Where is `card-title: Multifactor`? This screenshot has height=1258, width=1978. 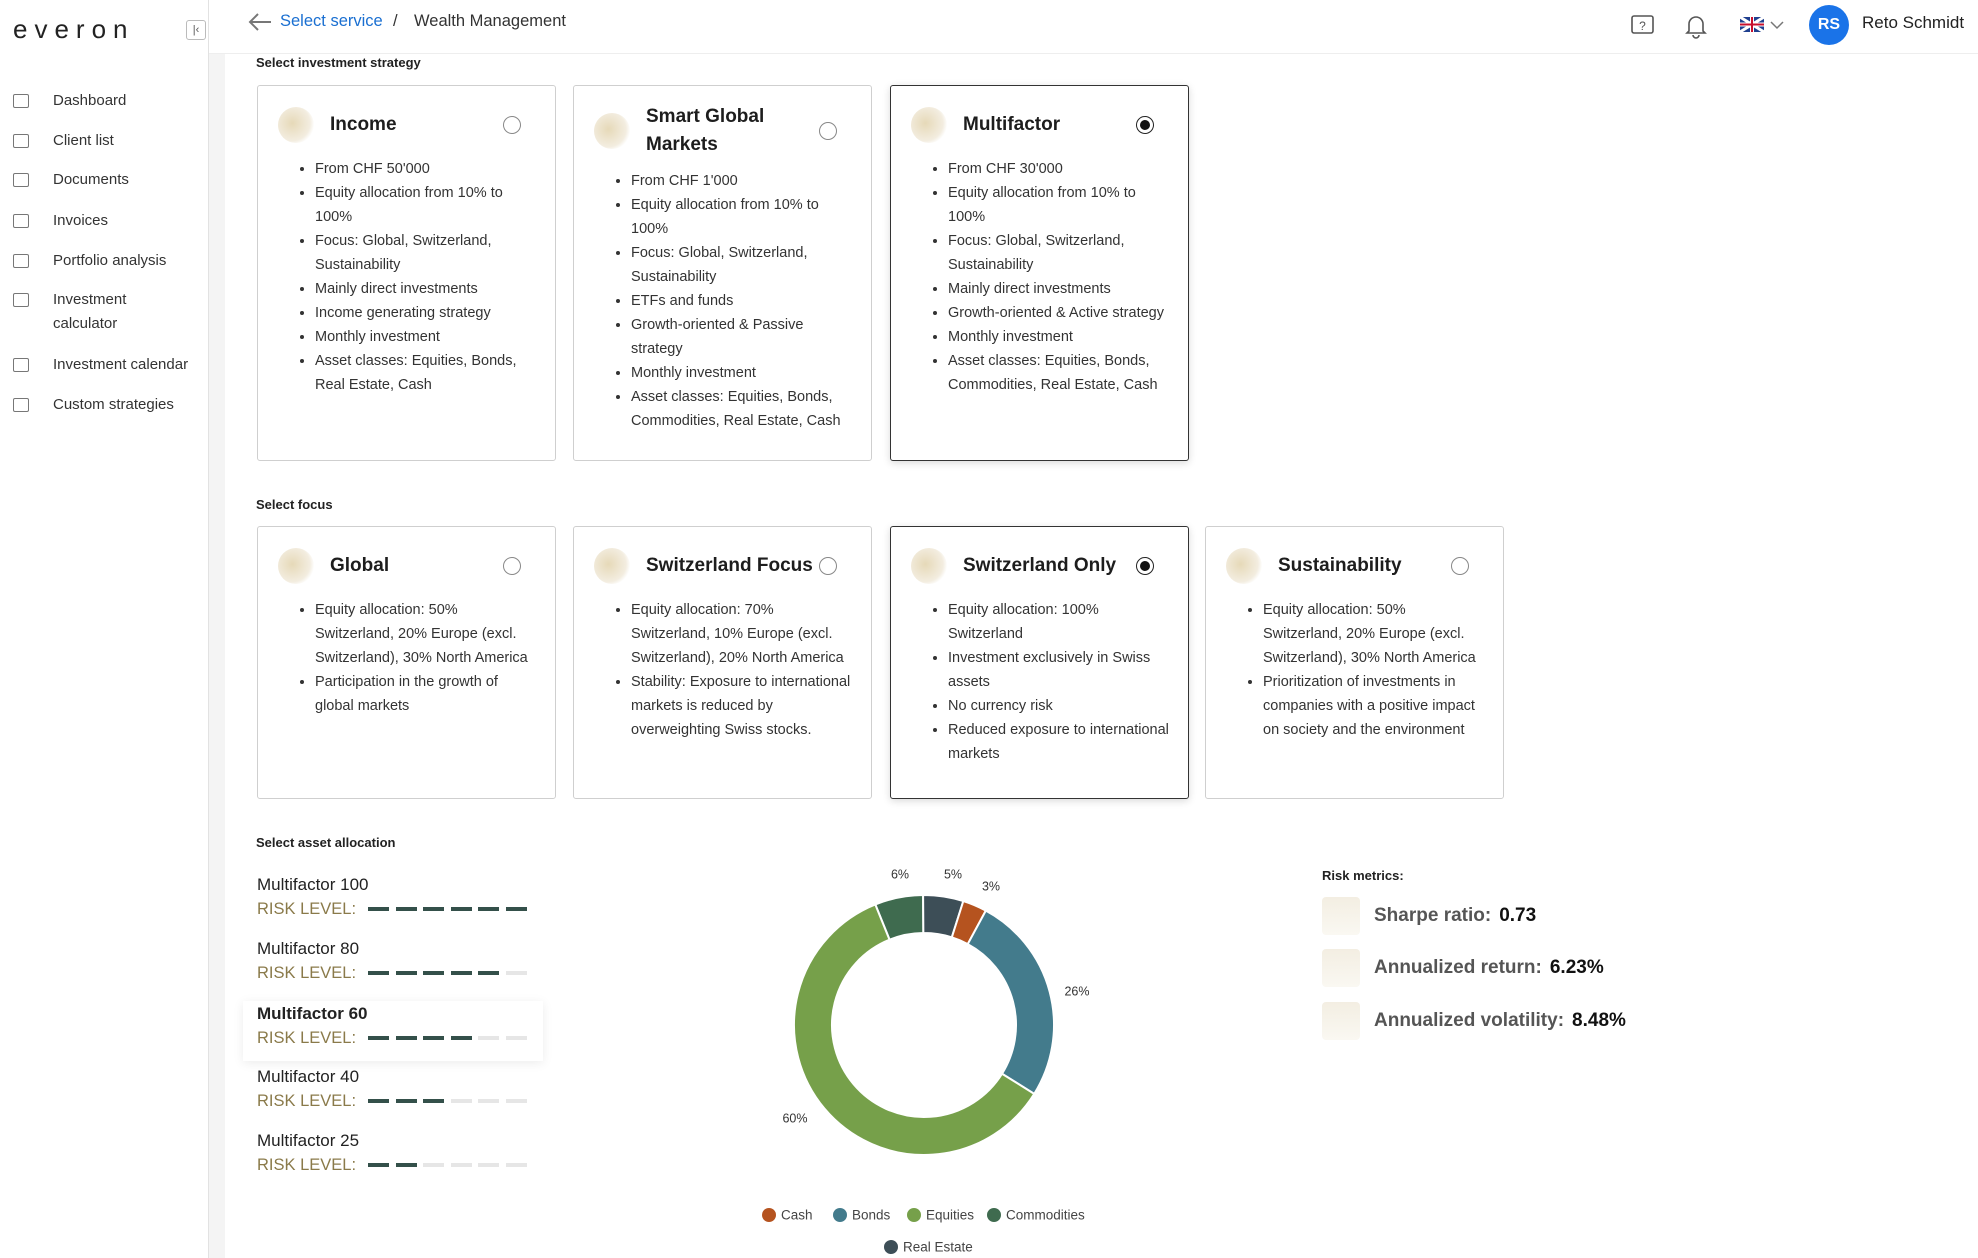 card-title: Multifactor is located at coordinates (1012, 124).